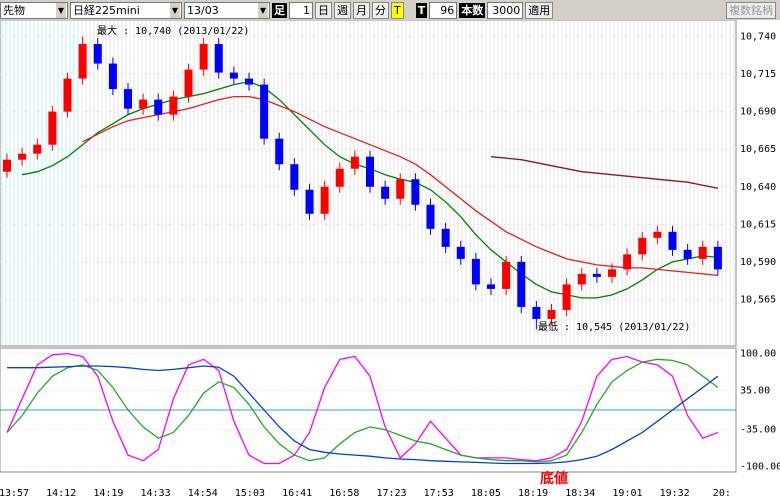 The height and width of the screenshot is (501, 780). What do you see at coordinates (439, 493) in the screenshot?
I see `x-tick-label: 17:53` at bounding box center [439, 493].